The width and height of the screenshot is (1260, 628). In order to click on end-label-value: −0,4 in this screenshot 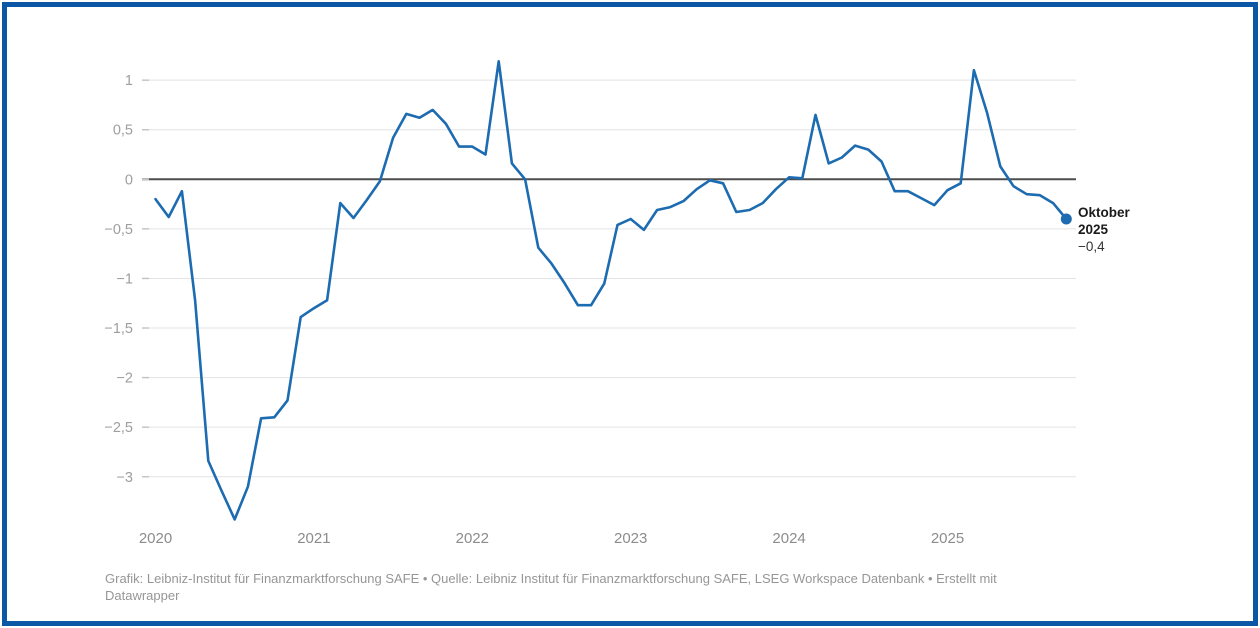, I will do `click(1091, 246)`.